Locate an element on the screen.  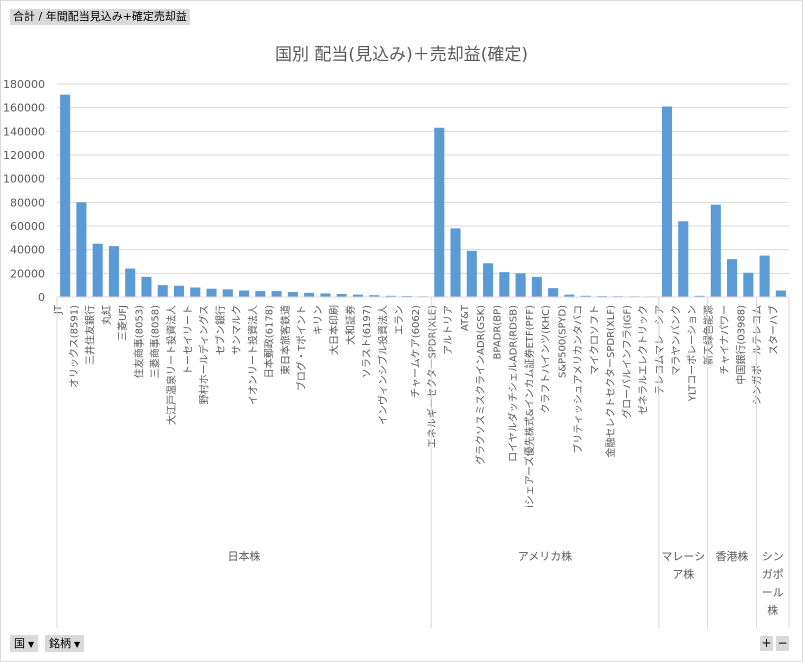
category-label: ゼネラルエレクトリック is located at coordinates (644, 360).